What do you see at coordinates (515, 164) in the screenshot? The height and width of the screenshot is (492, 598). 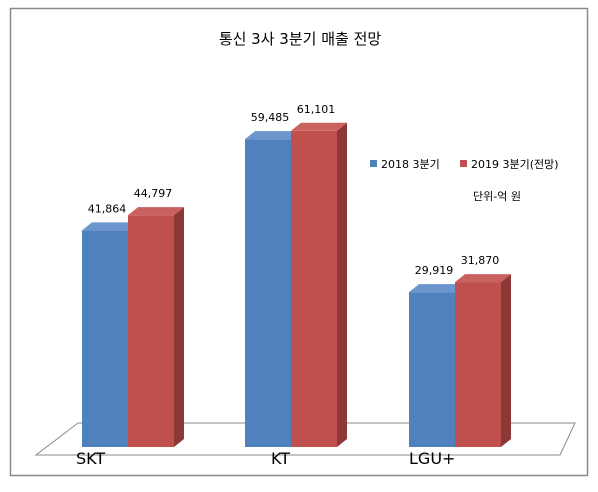 I see `legend-label-2019: 2019 3분기(전망)` at bounding box center [515, 164].